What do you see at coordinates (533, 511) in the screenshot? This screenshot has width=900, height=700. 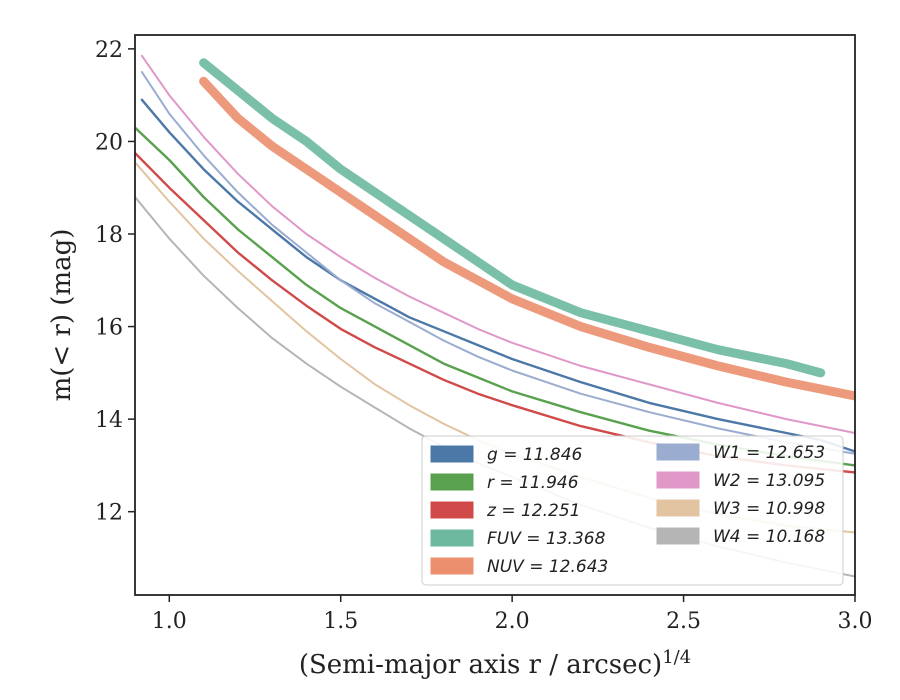 I see `legend-label-z: z = 12.251` at bounding box center [533, 511].